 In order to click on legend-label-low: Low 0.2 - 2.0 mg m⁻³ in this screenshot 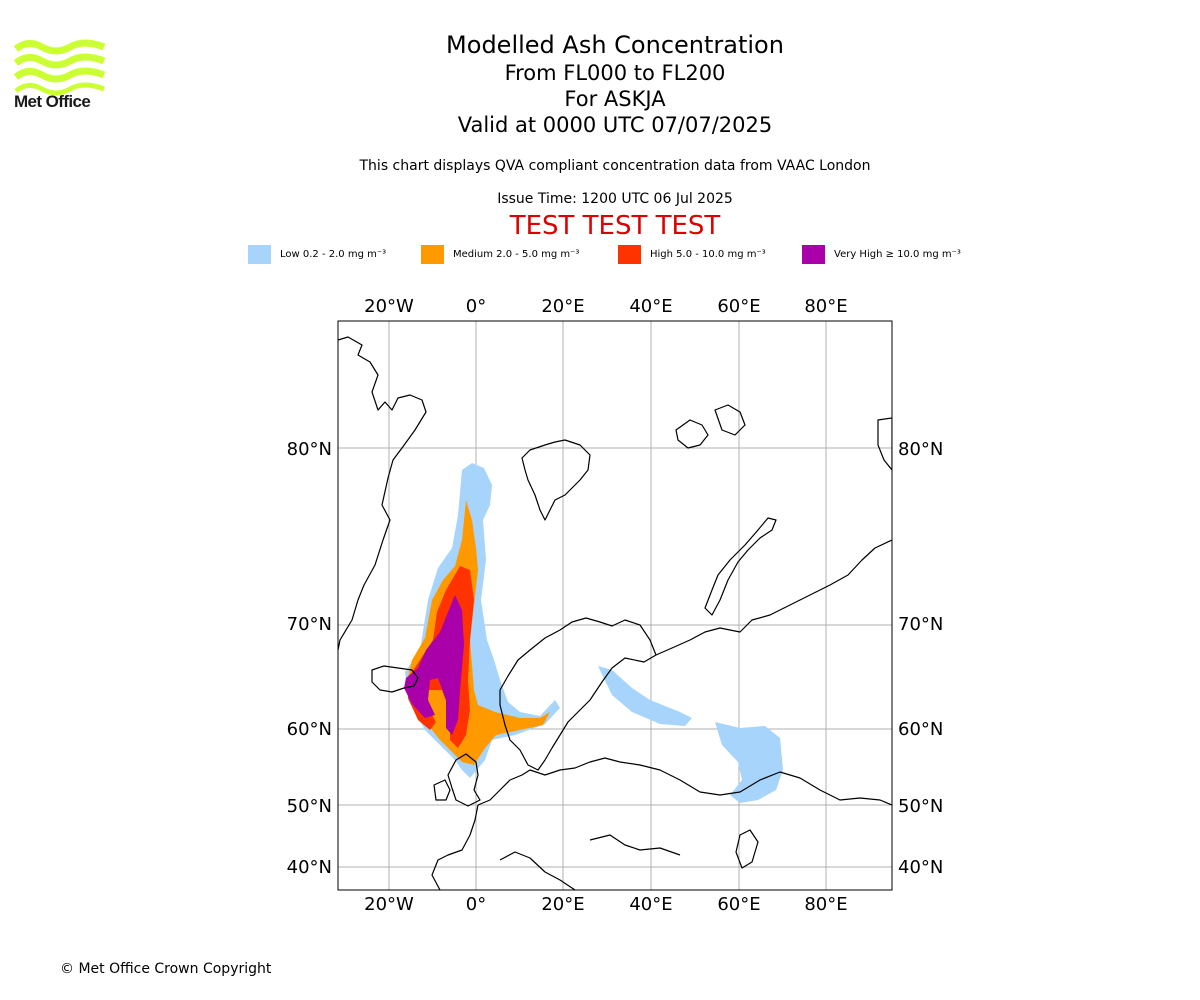, I will do `click(333, 254)`.